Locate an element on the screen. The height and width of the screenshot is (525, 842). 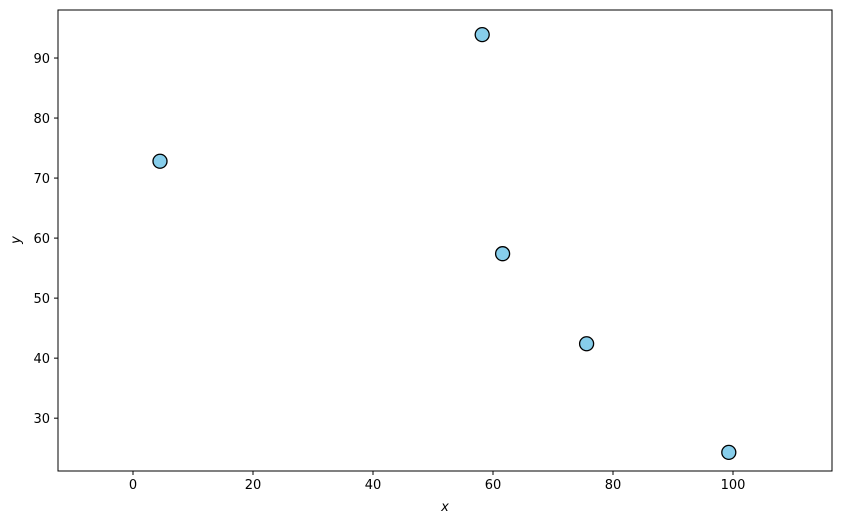
y-tick-label: 80 is located at coordinates (41, 119).